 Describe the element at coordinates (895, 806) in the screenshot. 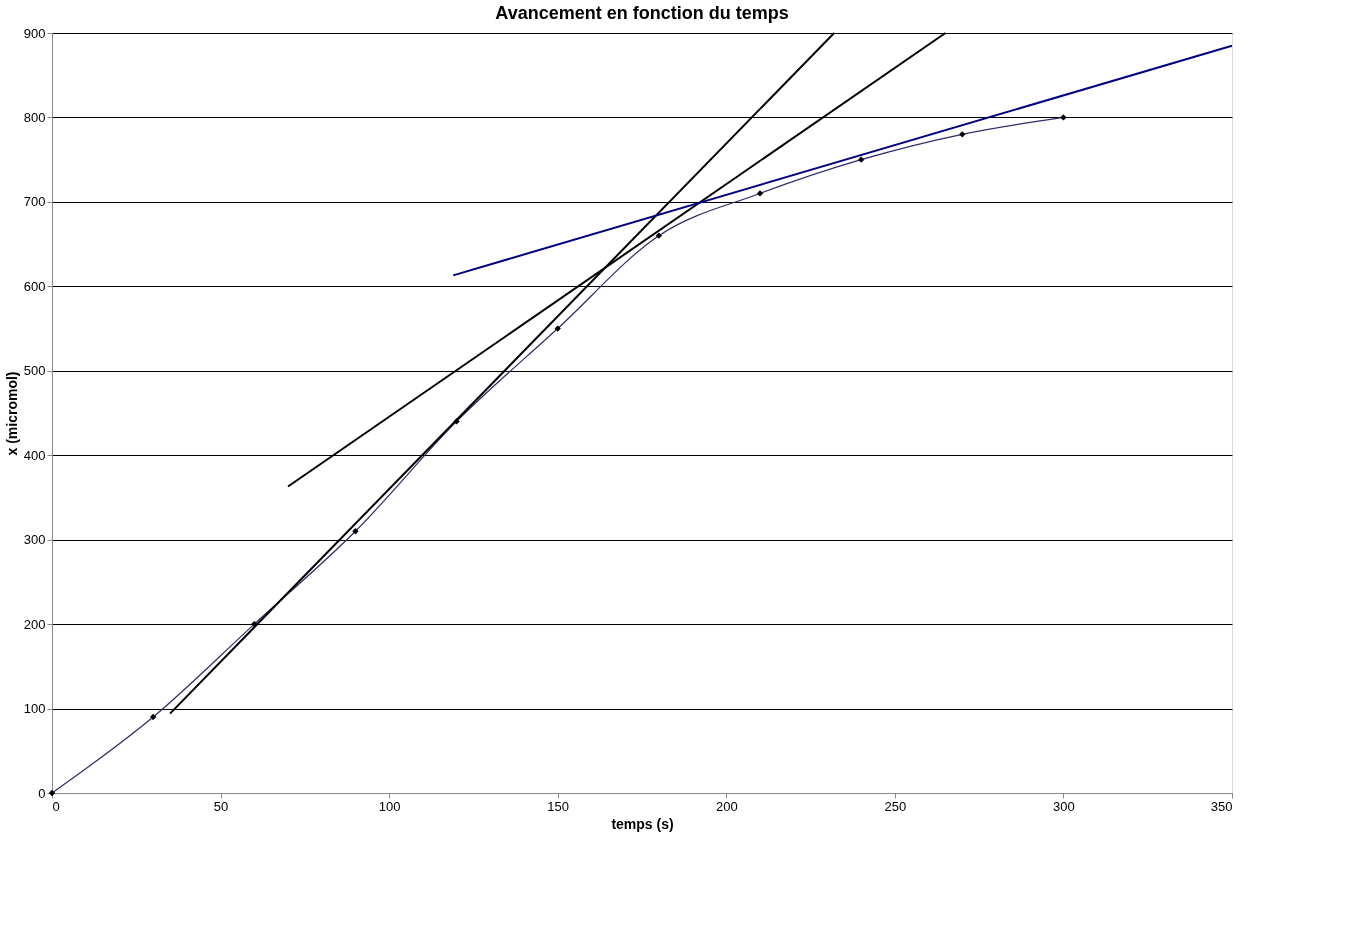

I see `x-tick-label: 250` at that location.